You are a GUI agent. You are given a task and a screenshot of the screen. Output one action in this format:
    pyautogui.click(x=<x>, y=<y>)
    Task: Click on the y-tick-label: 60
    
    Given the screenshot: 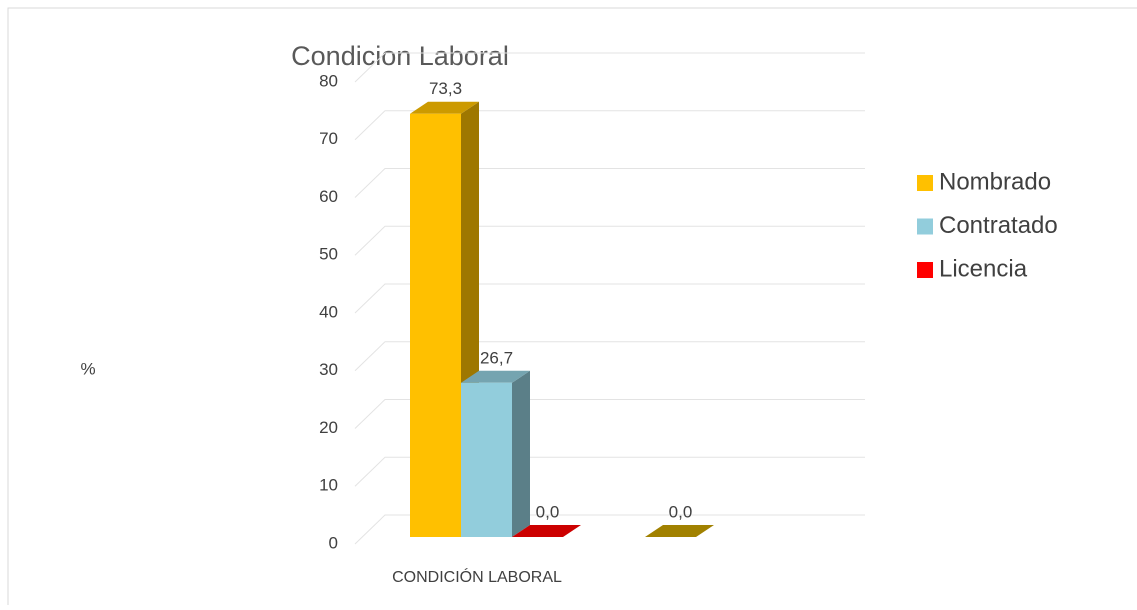 What is the action you would take?
    pyautogui.click(x=328, y=196)
    